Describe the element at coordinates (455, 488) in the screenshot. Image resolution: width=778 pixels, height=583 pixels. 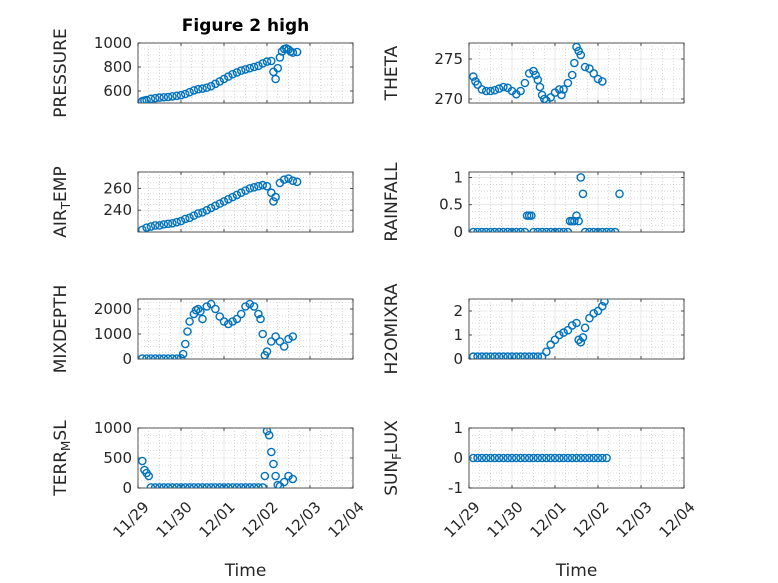
I see `y-tick-label: -1` at that location.